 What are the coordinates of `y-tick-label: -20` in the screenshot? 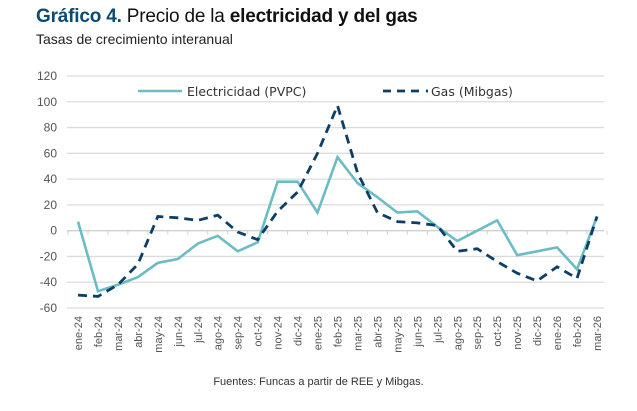 It's located at (49, 256).